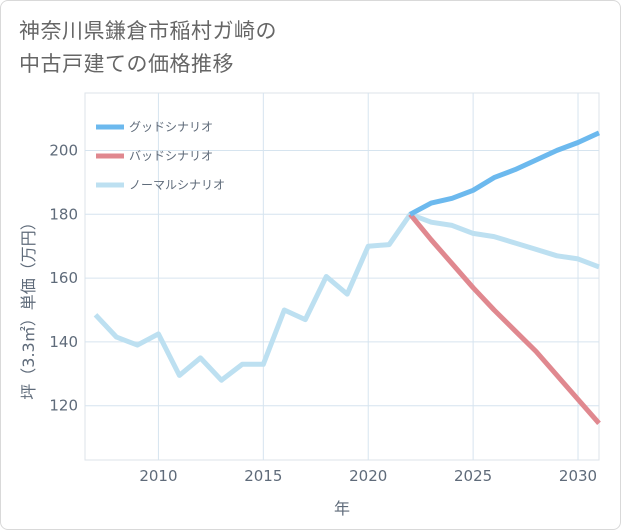 Image resolution: width=621 pixels, height=531 pixels. What do you see at coordinates (368, 476) in the screenshot?
I see `x-tick-label: 2020` at bounding box center [368, 476].